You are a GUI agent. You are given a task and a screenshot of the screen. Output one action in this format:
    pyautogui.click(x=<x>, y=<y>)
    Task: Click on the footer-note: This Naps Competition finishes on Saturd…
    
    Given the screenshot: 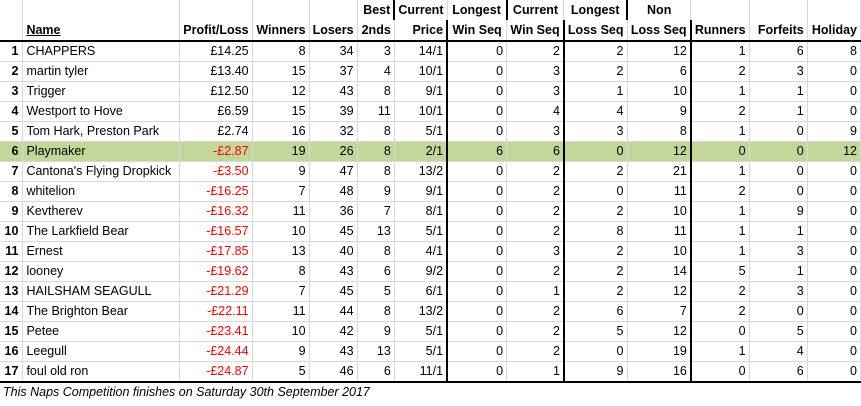 What is the action you would take?
    pyautogui.click(x=186, y=392)
    